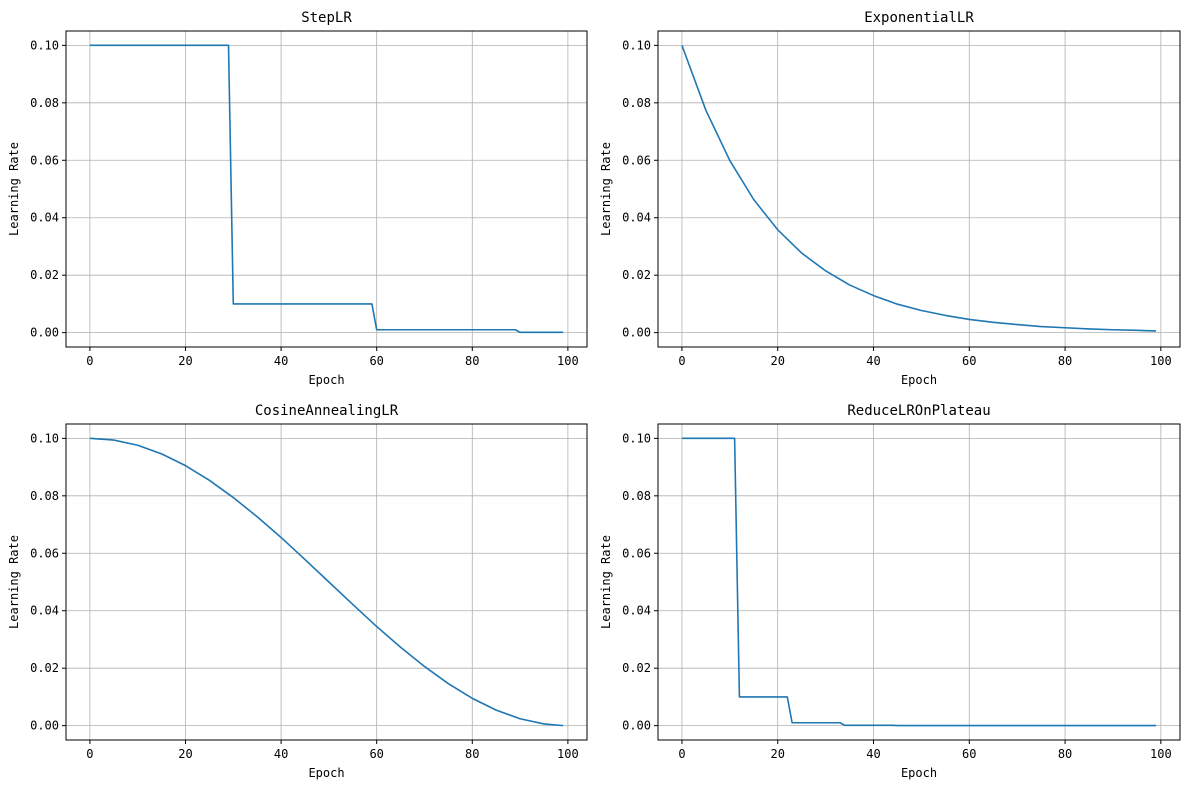  What do you see at coordinates (918, 411) in the screenshot?
I see `chart-title: ReduceLROnPlateau` at bounding box center [918, 411].